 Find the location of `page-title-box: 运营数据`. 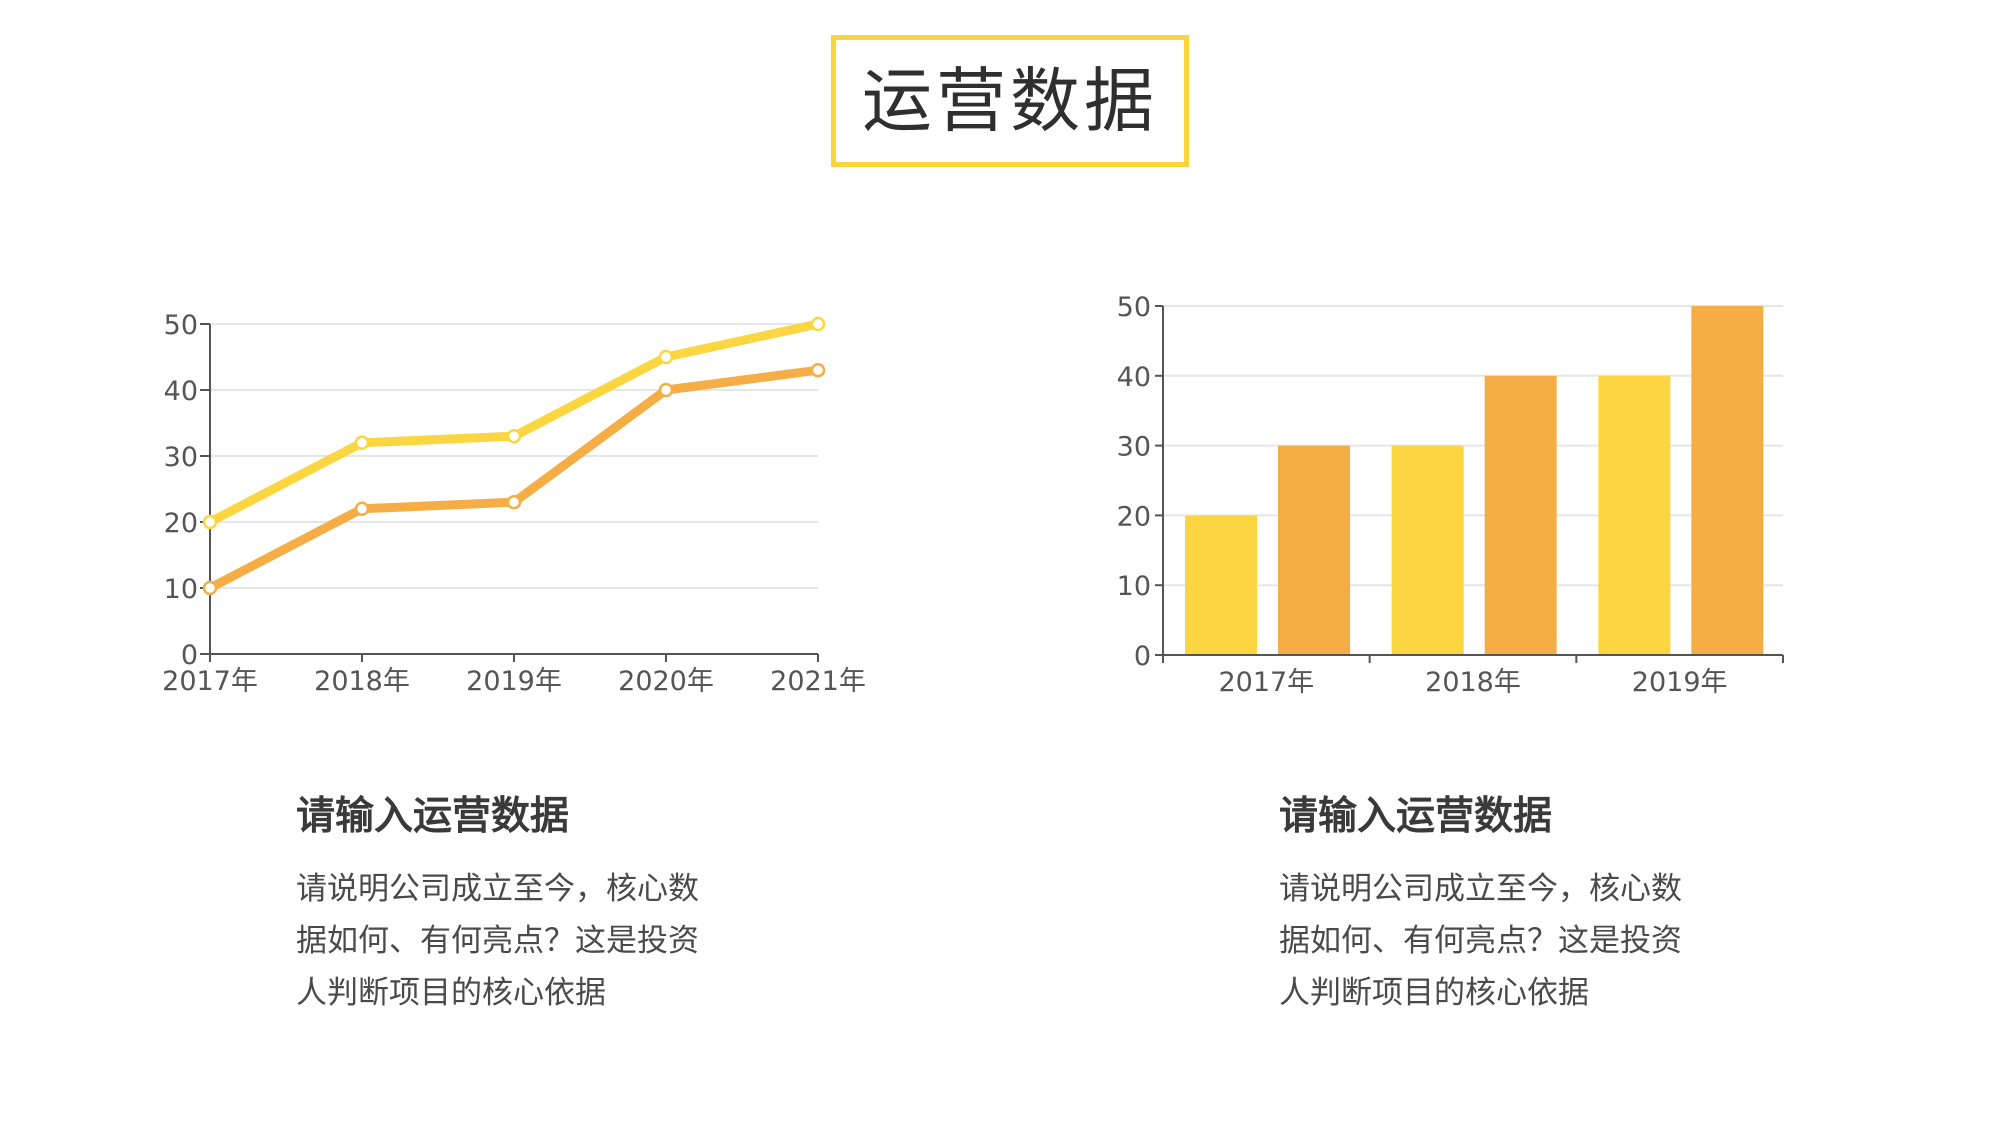

page-title-box: 运营数据 is located at coordinates (1010, 101).